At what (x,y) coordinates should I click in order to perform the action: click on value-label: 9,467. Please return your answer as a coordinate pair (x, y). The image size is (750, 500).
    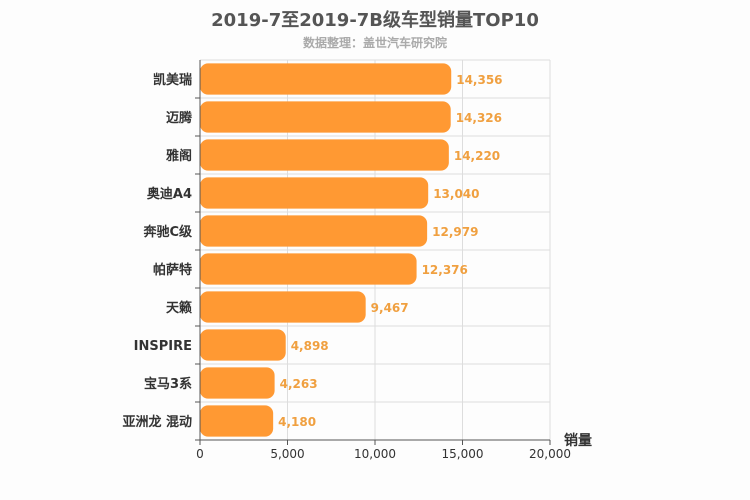
    Looking at the image, I should click on (390, 308).